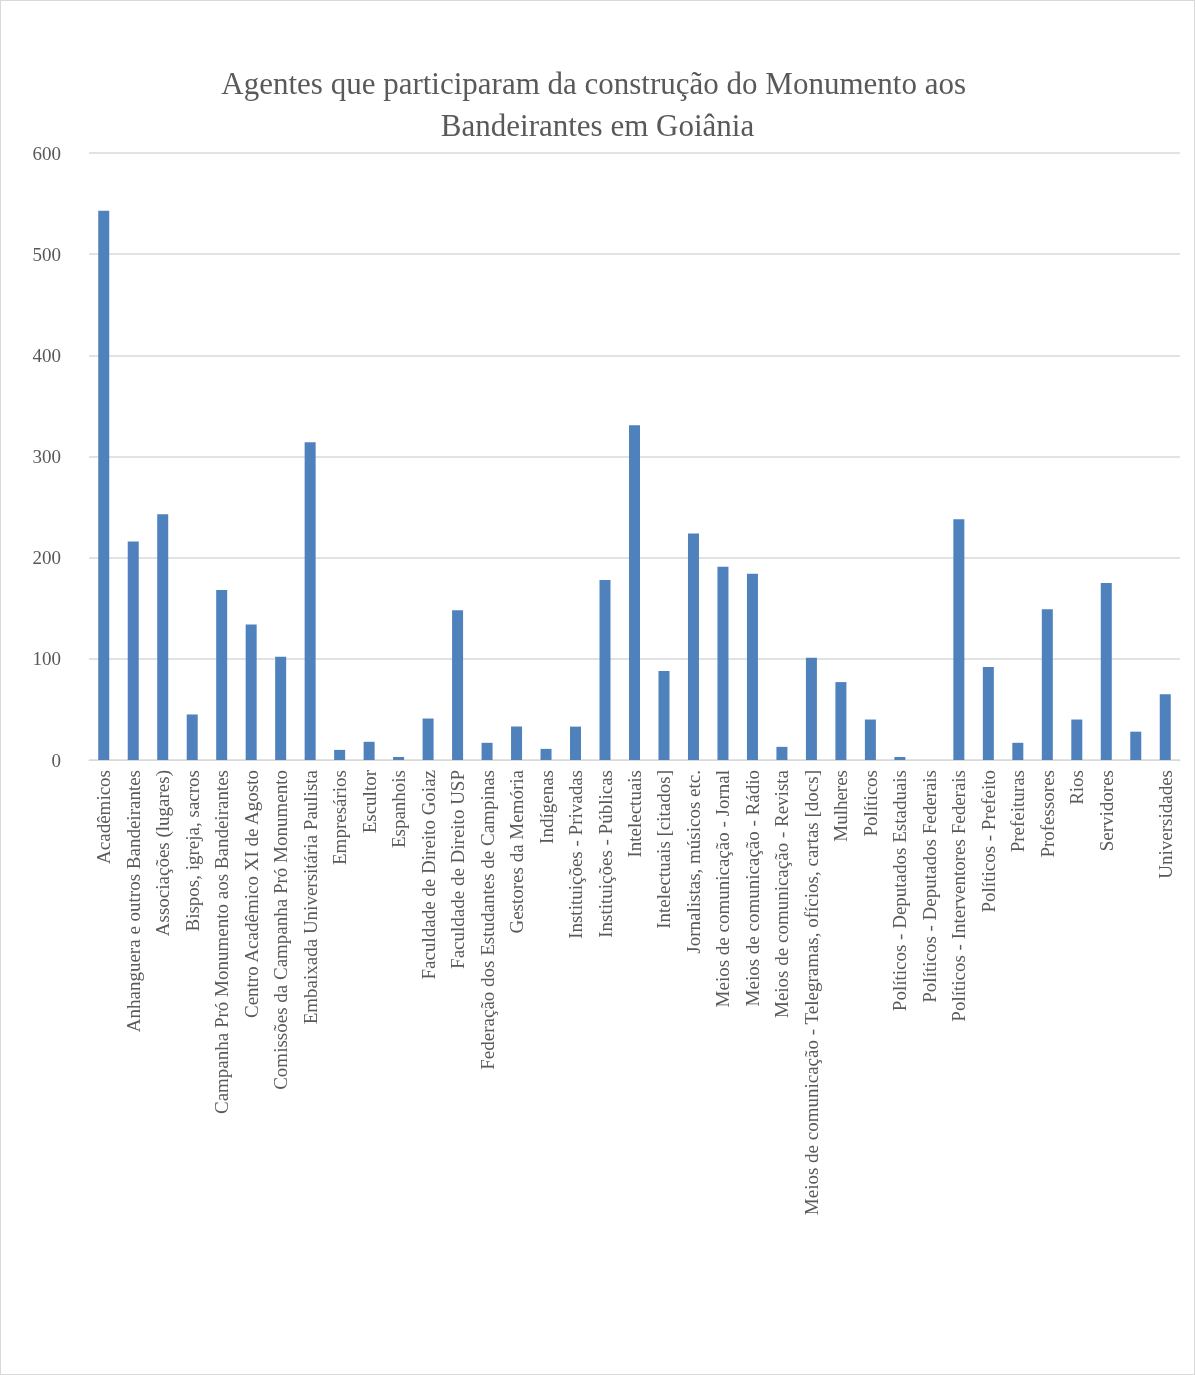 The width and height of the screenshot is (1195, 1375). What do you see at coordinates (900, 891) in the screenshot?
I see `x-tick-label: Políticos - Deputados Estaduais` at bounding box center [900, 891].